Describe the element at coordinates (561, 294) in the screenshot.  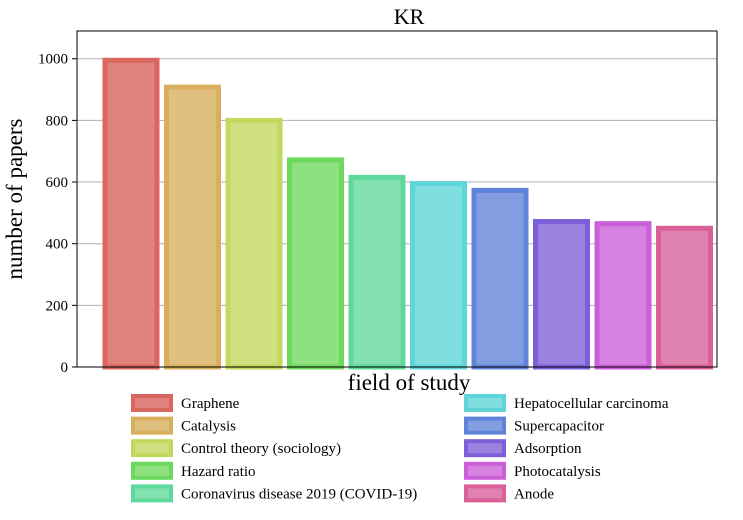
I see `bar-adsorption` at that location.